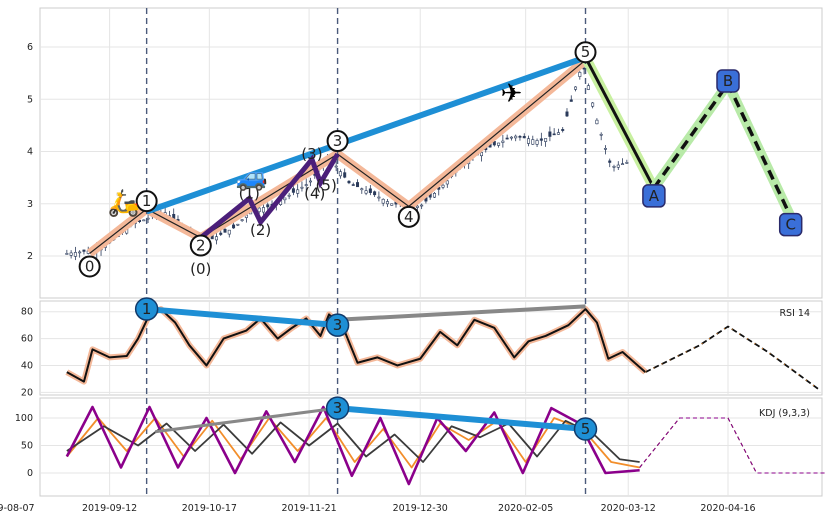  What do you see at coordinates (209, 508) in the screenshot?
I see `x-tick-label: 2019-10-17` at bounding box center [209, 508].